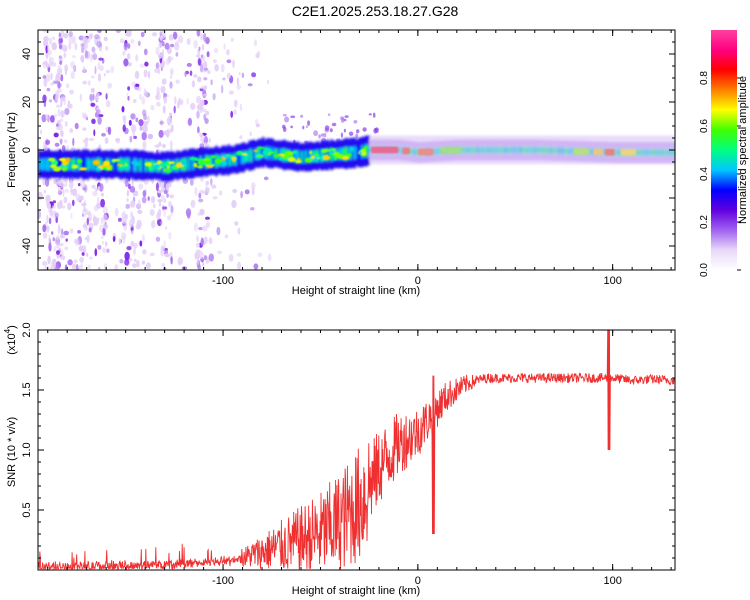 The width and height of the screenshot is (750, 600). I want to click on snr-multiplier-text: (x10, so click(12, 343).